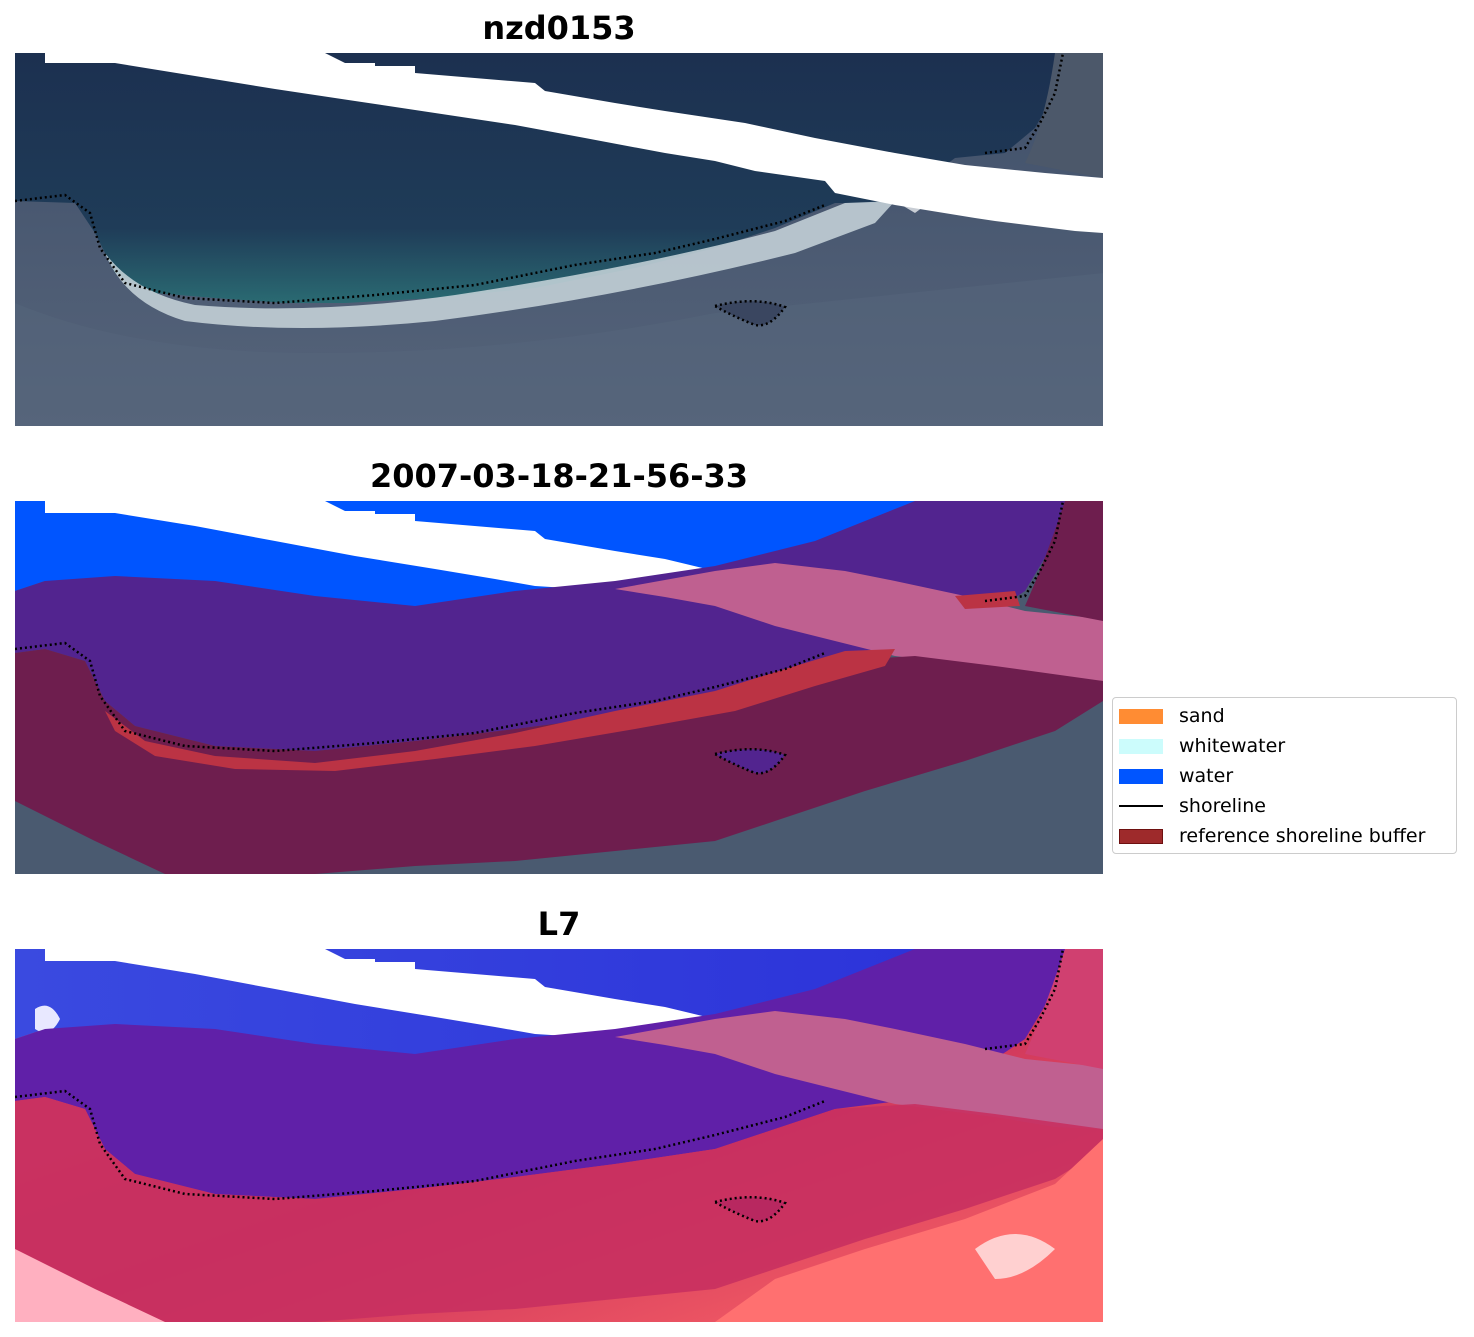 This screenshot has width=1474, height=1337. Describe the element at coordinates (1206, 776) in the screenshot. I see `legend-label-water: water` at that location.